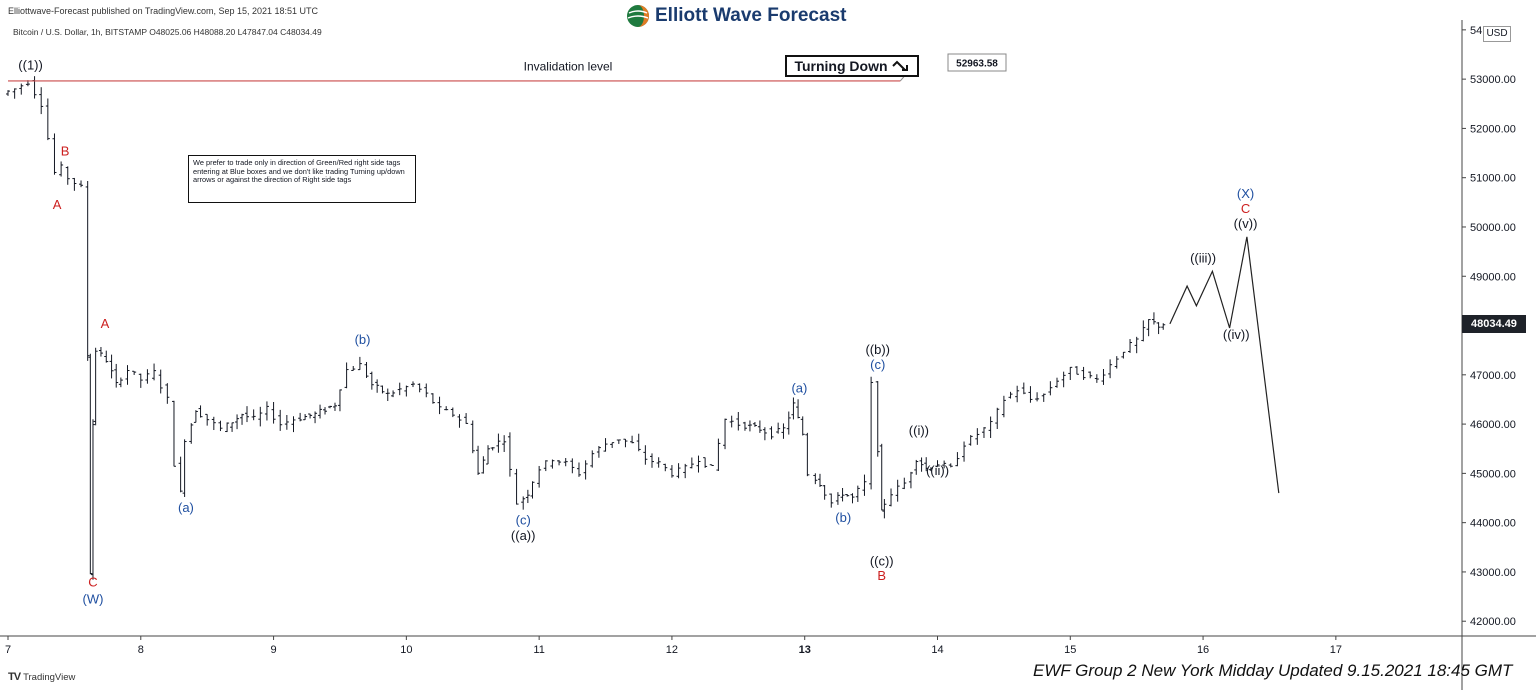 The image size is (1536, 690). I want to click on y-tick-label: 43000.00, so click(1493, 573).